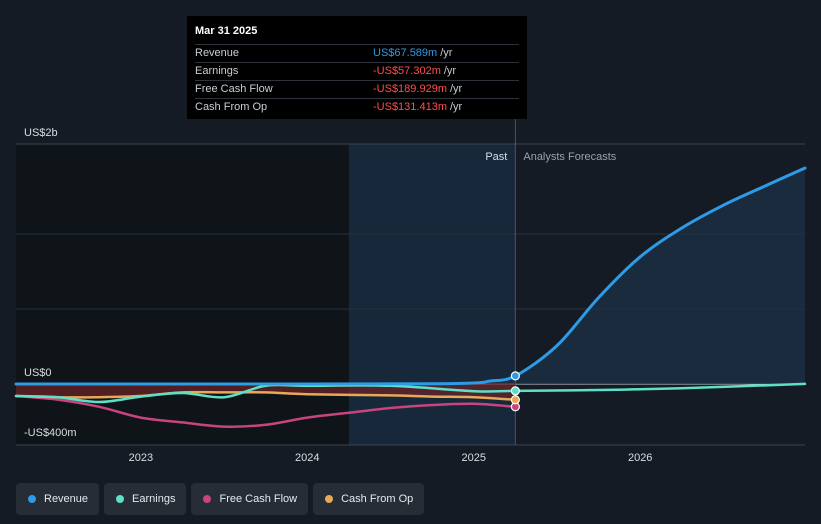  What do you see at coordinates (410, 107) in the screenshot?
I see `tooltip-value: -US$131.413m` at bounding box center [410, 107].